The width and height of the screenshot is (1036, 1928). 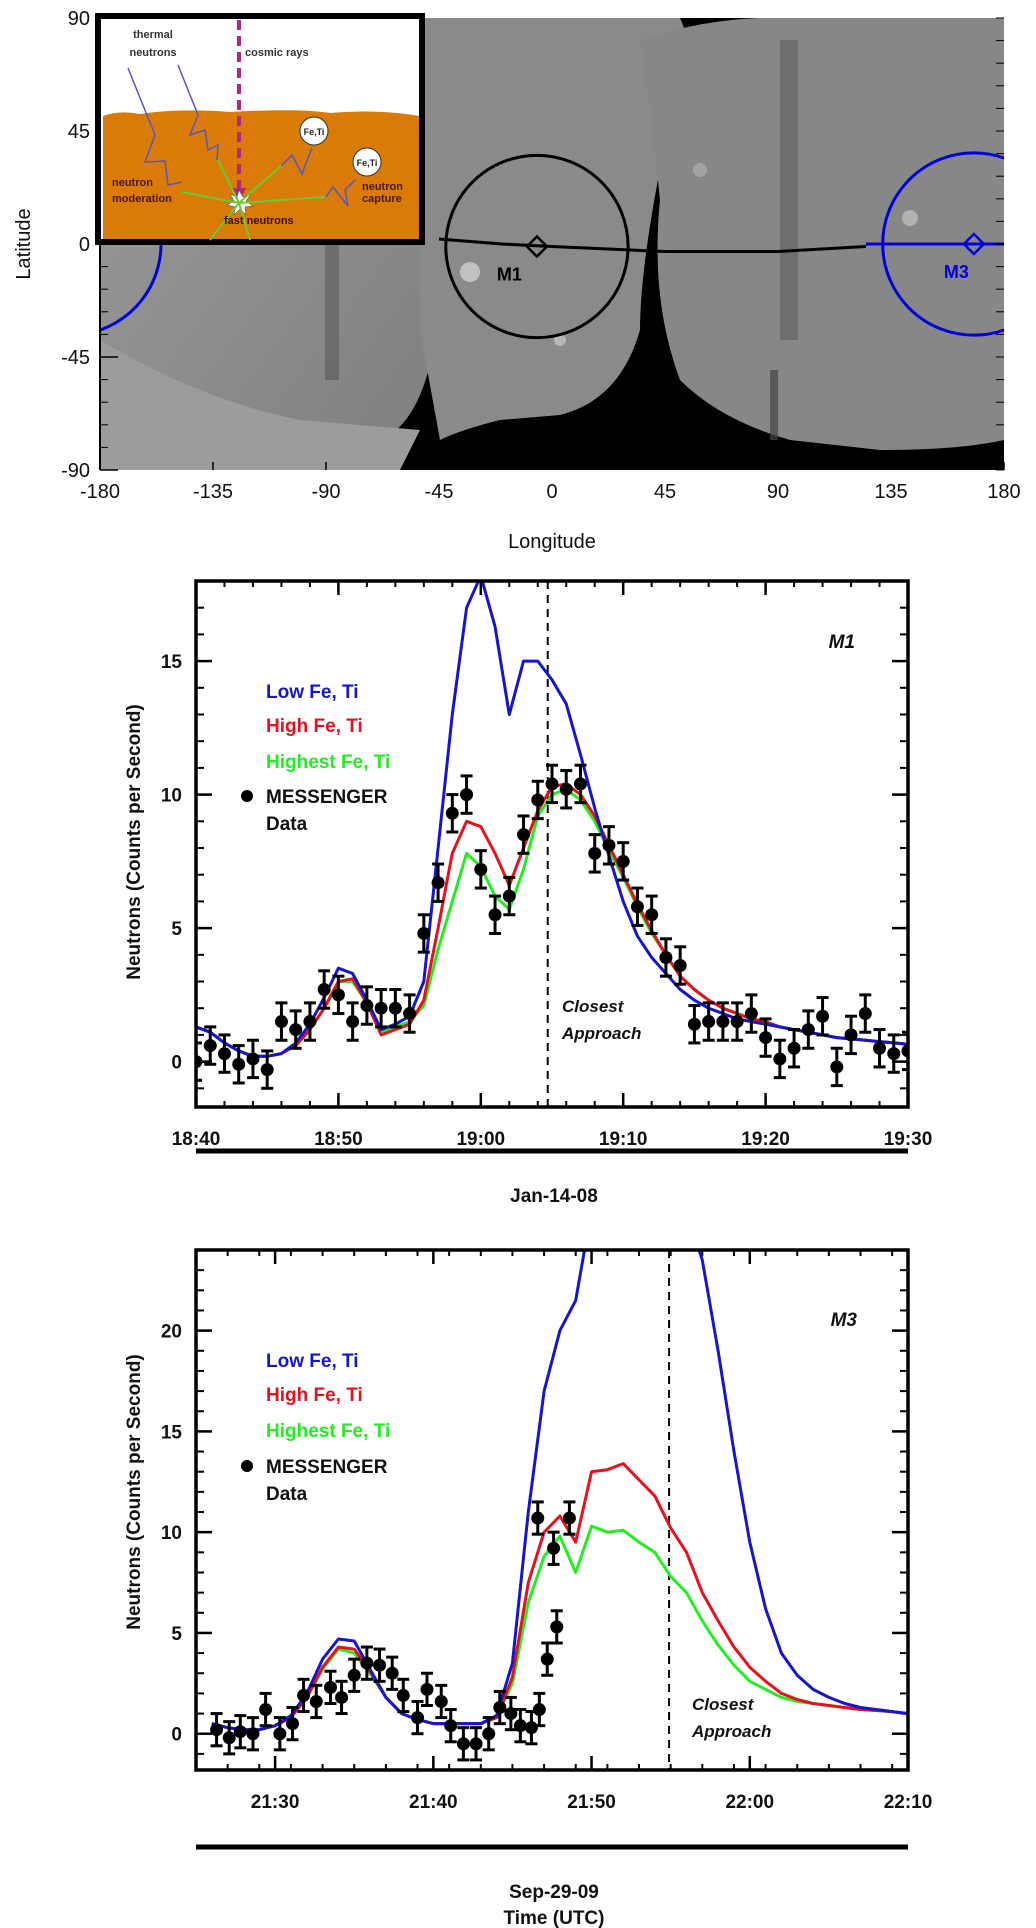 What do you see at coordinates (537, 246) in the screenshot?
I see `footprint-circle-m1` at bounding box center [537, 246].